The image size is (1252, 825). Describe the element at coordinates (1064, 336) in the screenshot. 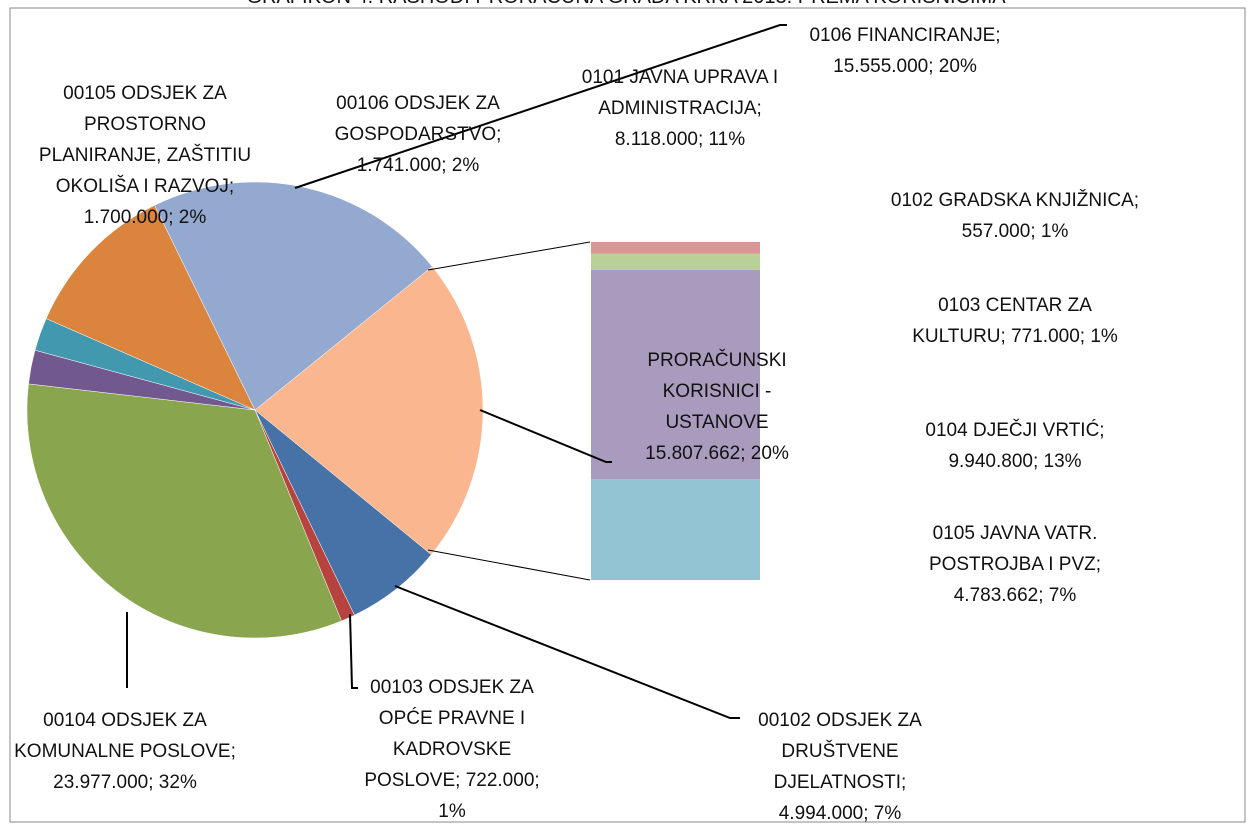

I see `value-label: 771.000; 1%` at that location.